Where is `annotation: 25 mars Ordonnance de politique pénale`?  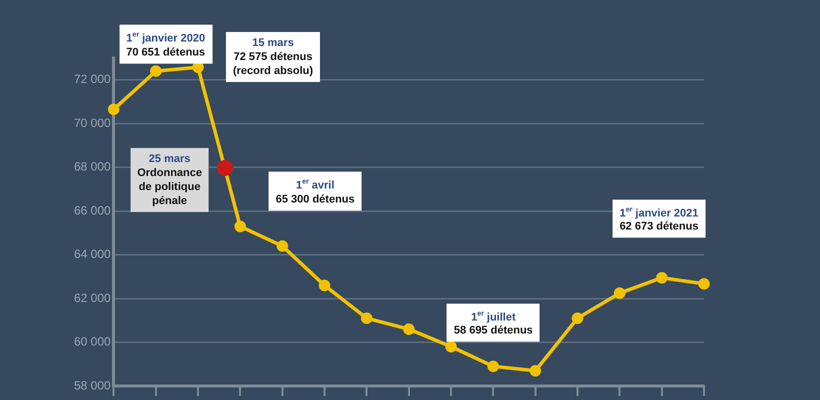 annotation: 25 mars Ordonnance de politique pénale is located at coordinates (169, 180).